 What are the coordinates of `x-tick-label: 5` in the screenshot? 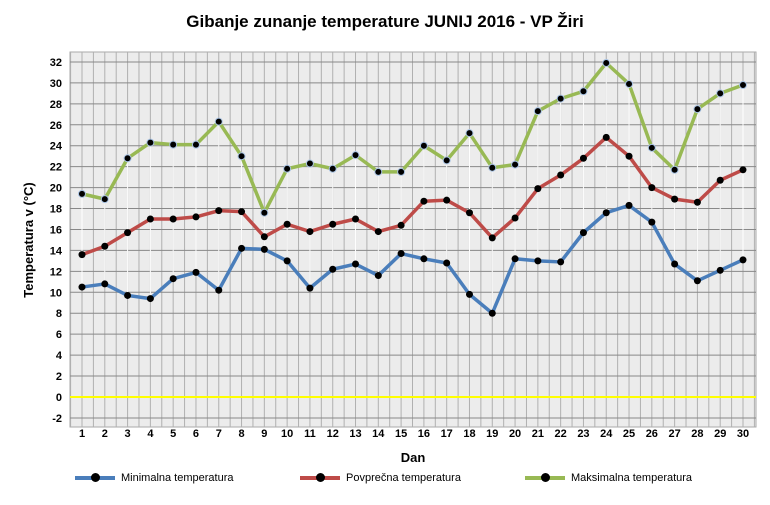 It's located at (173, 434).